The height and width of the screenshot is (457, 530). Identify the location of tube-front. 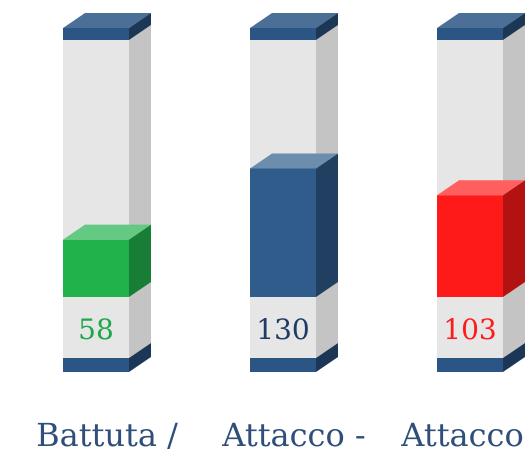
(96, 199).